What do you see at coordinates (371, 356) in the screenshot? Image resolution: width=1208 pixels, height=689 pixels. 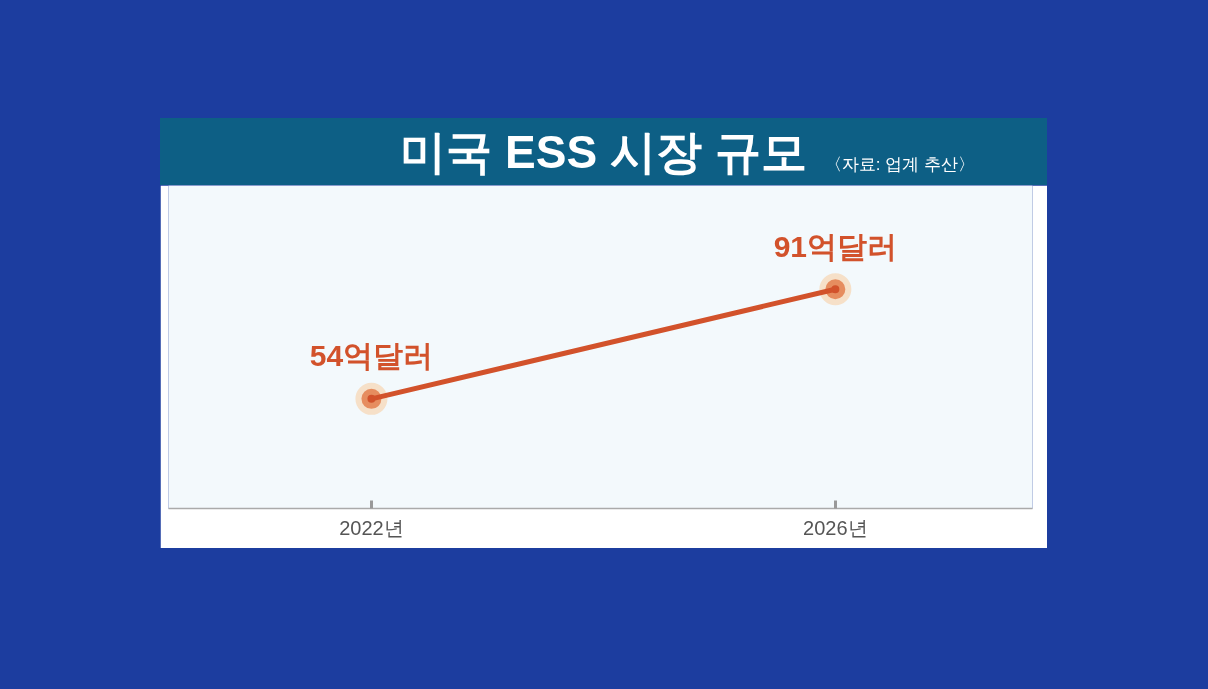 I see `data-label: 54억달러` at bounding box center [371, 356].